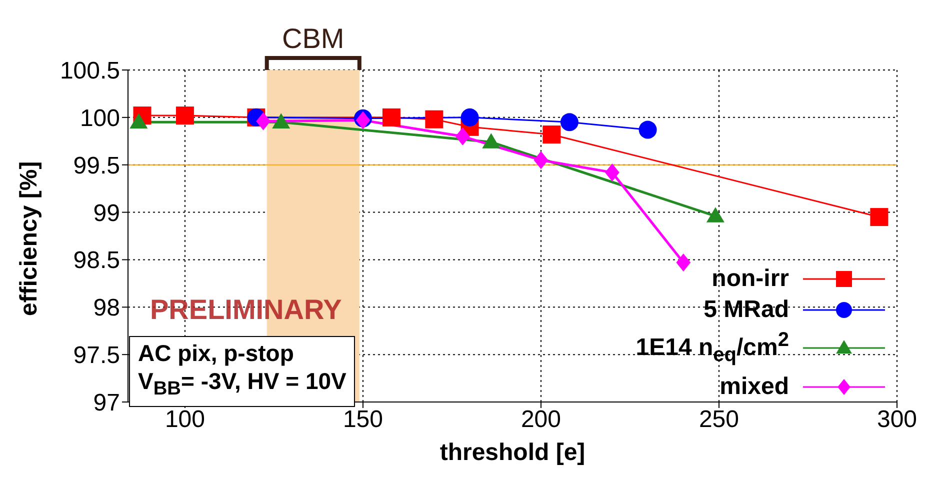  I want to click on legend-label: 5 MRad, so click(746, 310).